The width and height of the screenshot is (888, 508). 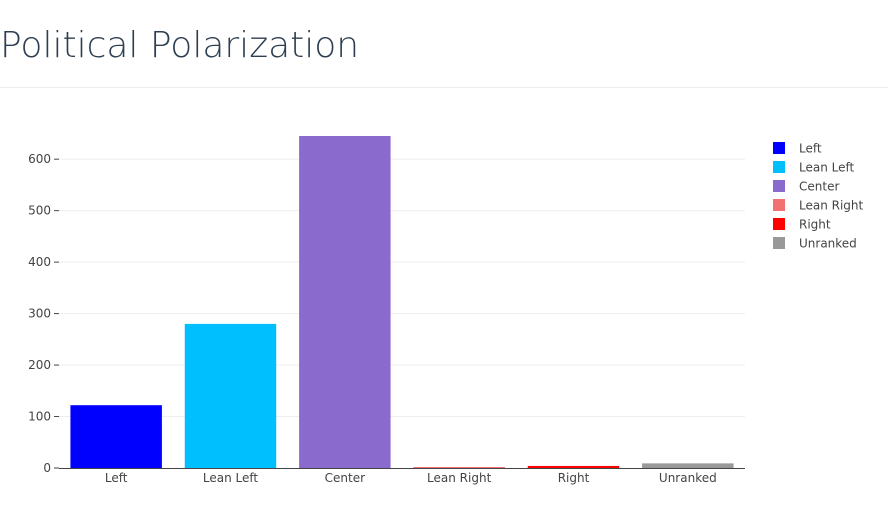 I want to click on x-tick-label: Center, so click(x=345, y=478).